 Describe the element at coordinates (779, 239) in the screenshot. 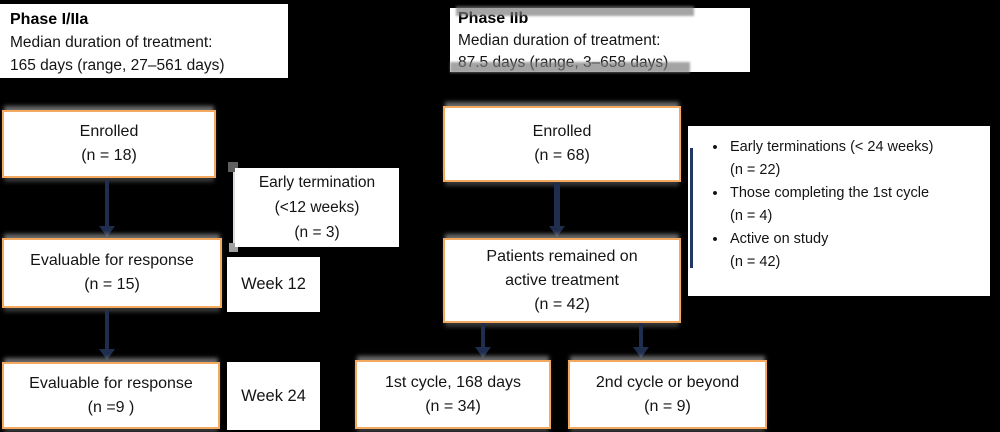

I see `bullet3-line1: Active on study` at that location.